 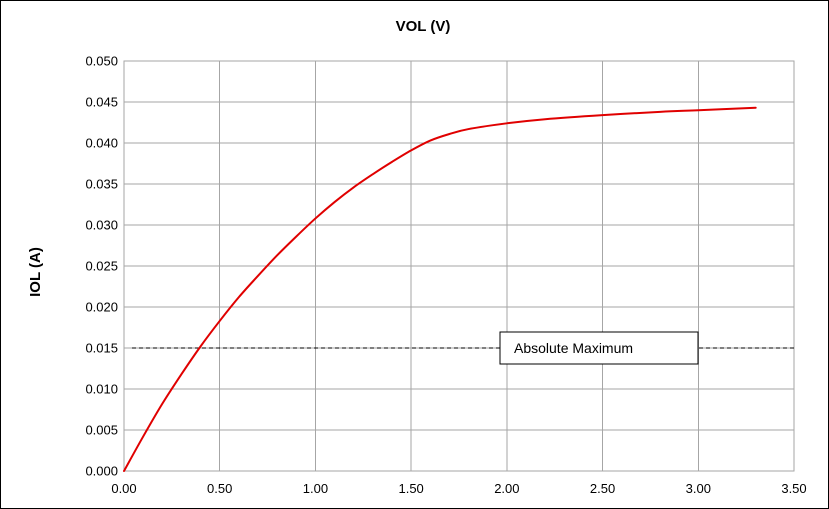 What do you see at coordinates (101, 471) in the screenshot?
I see `y-tick-label: 0.000` at bounding box center [101, 471].